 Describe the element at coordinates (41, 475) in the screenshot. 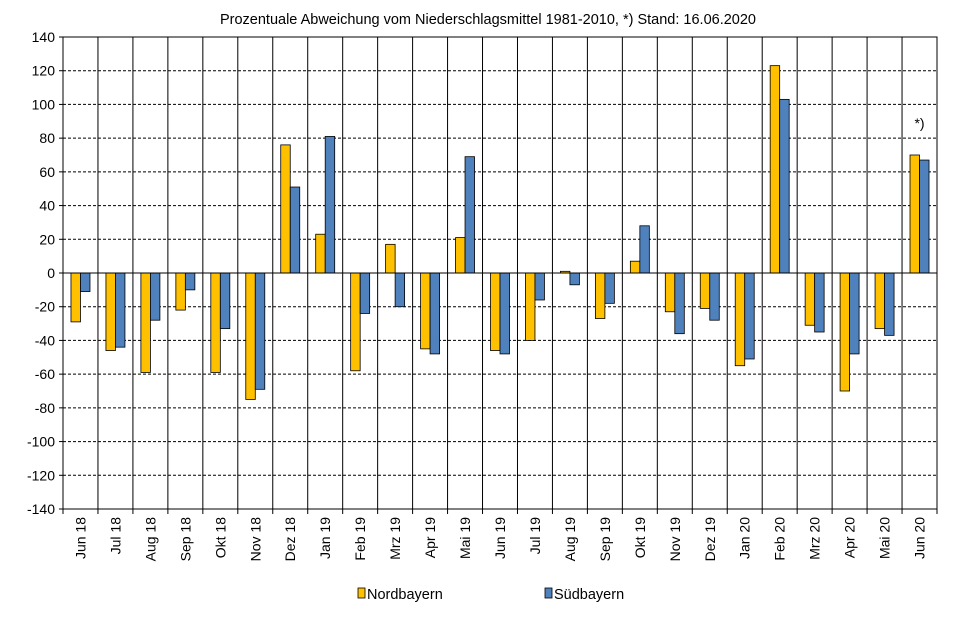

I see `y-tick-label: -120` at that location.